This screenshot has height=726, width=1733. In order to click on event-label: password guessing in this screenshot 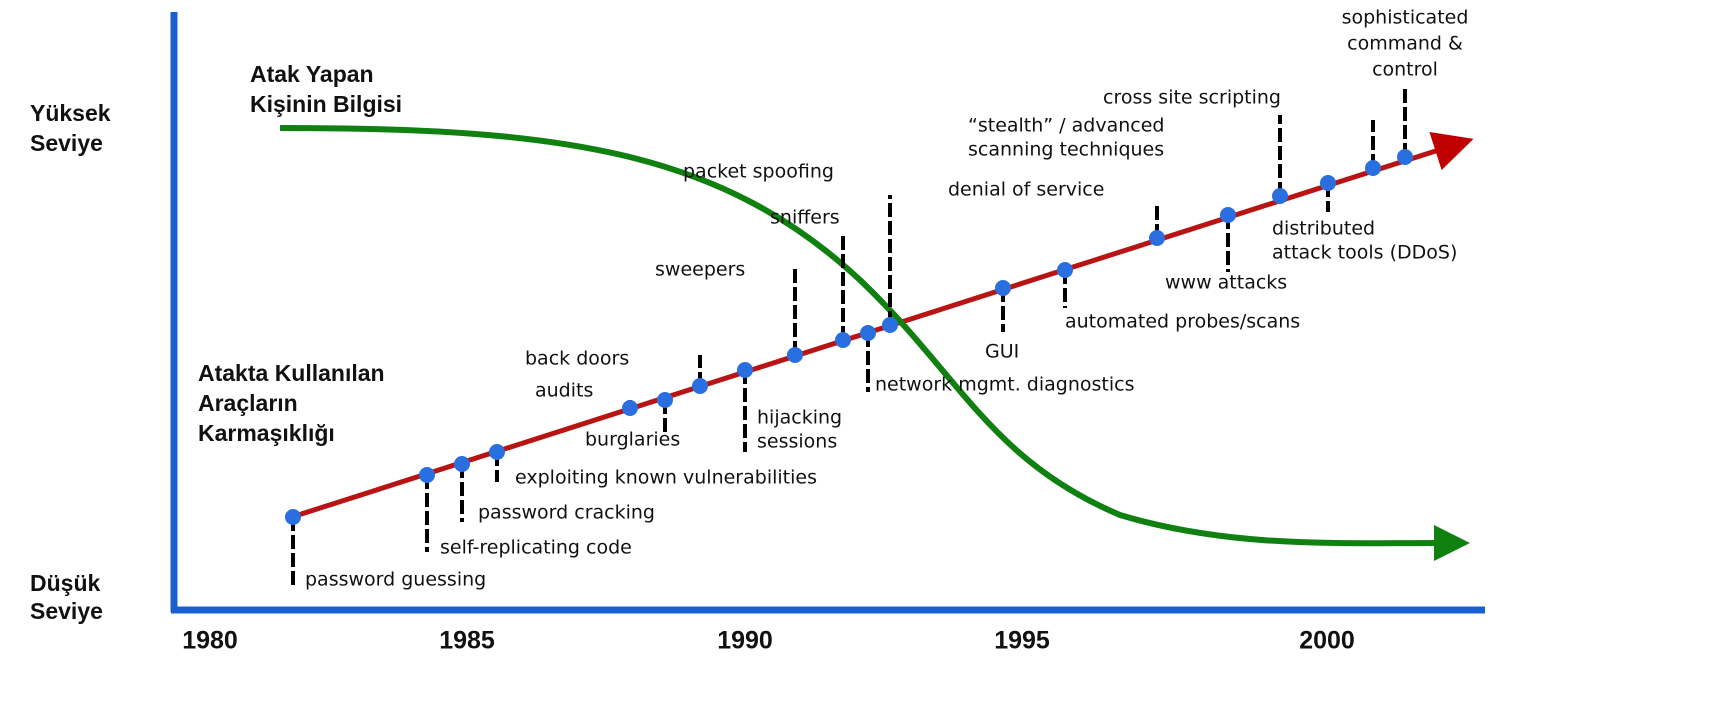, I will do `click(395, 580)`.